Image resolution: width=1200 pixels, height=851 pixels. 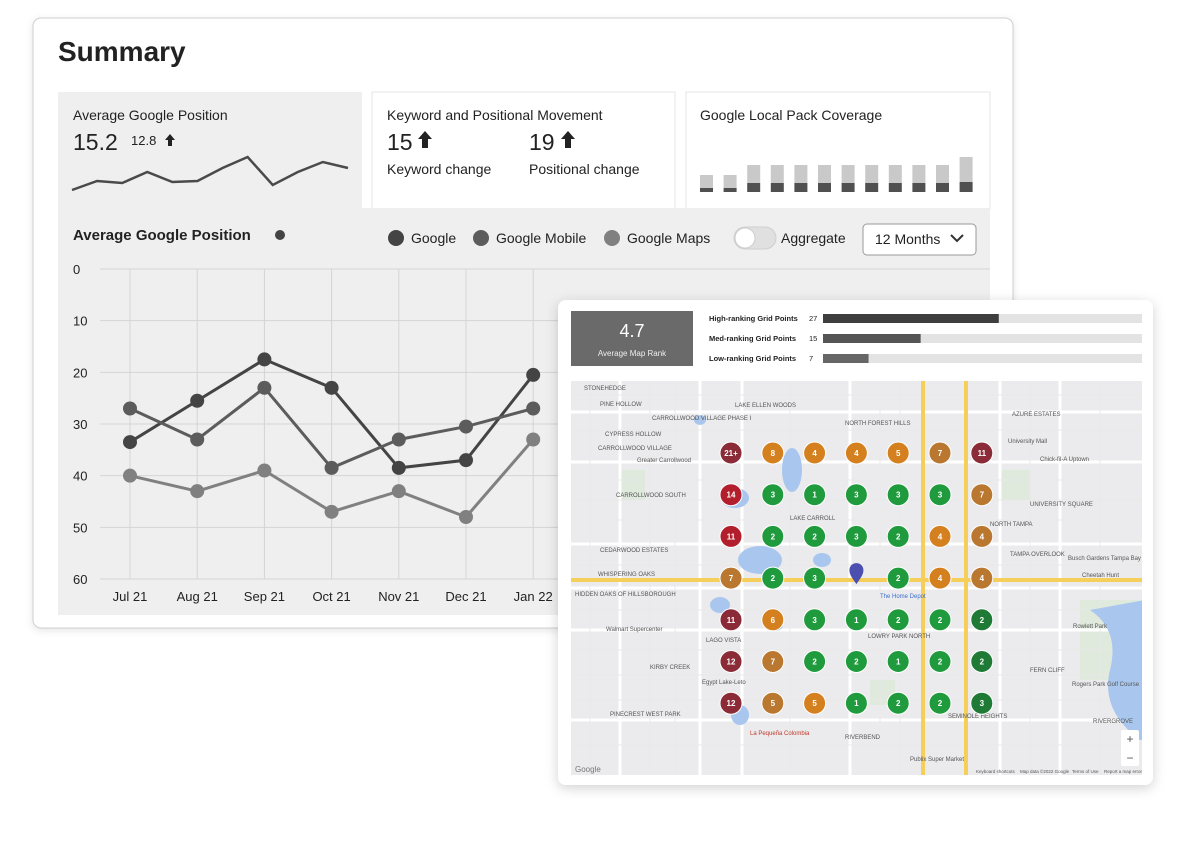 What do you see at coordinates (1100, 576) in the screenshot?
I see `map-label: Cheetah Hunt` at bounding box center [1100, 576].